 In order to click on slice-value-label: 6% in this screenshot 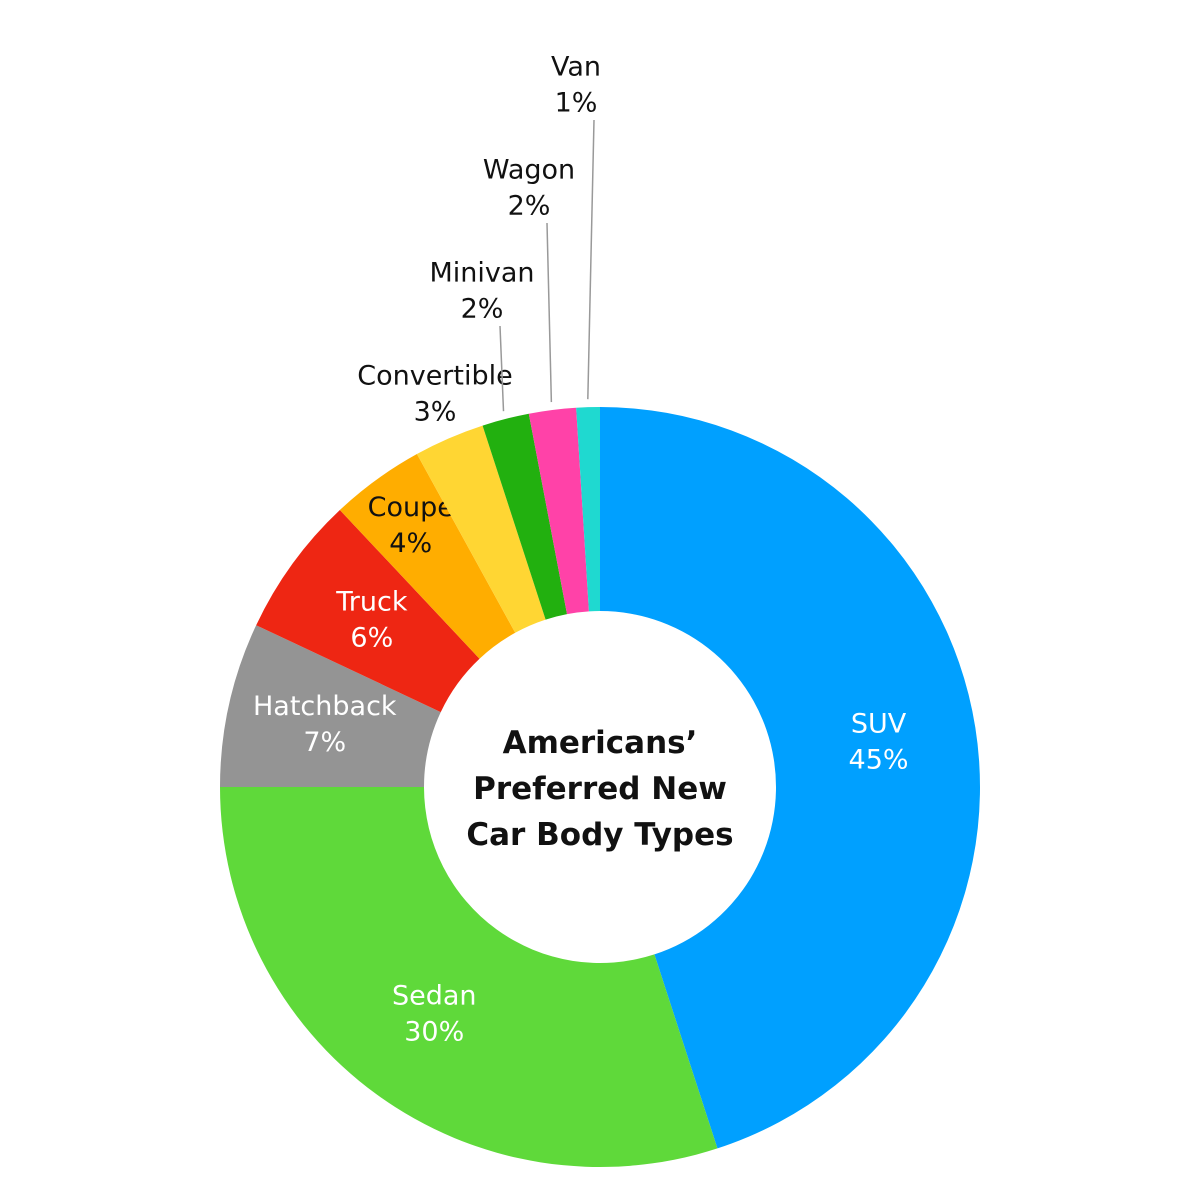, I will do `click(371, 638)`.